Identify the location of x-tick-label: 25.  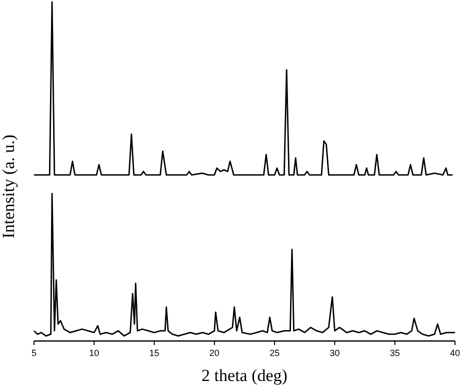
(275, 353).